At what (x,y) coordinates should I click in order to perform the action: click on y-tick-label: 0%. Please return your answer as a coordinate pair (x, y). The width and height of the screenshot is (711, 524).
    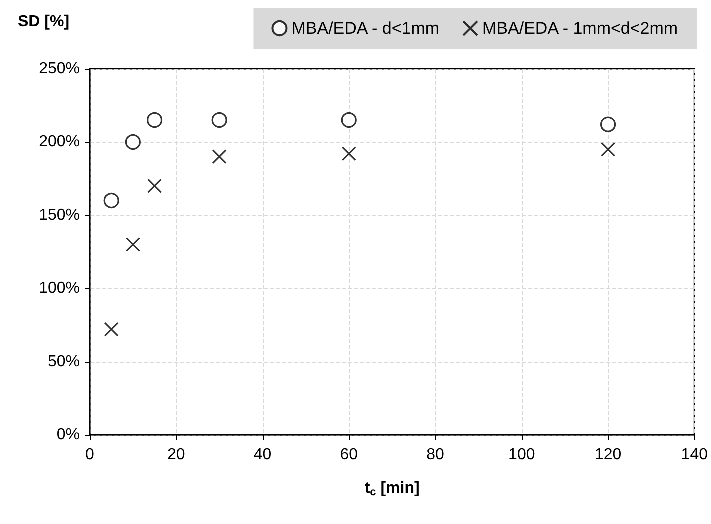
    Looking at the image, I should click on (68, 435).